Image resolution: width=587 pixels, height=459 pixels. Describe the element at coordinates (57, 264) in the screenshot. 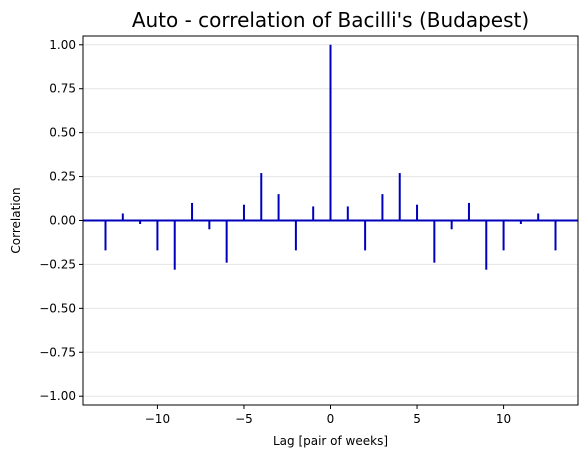

I see `y-tick-label: −0.25` at that location.